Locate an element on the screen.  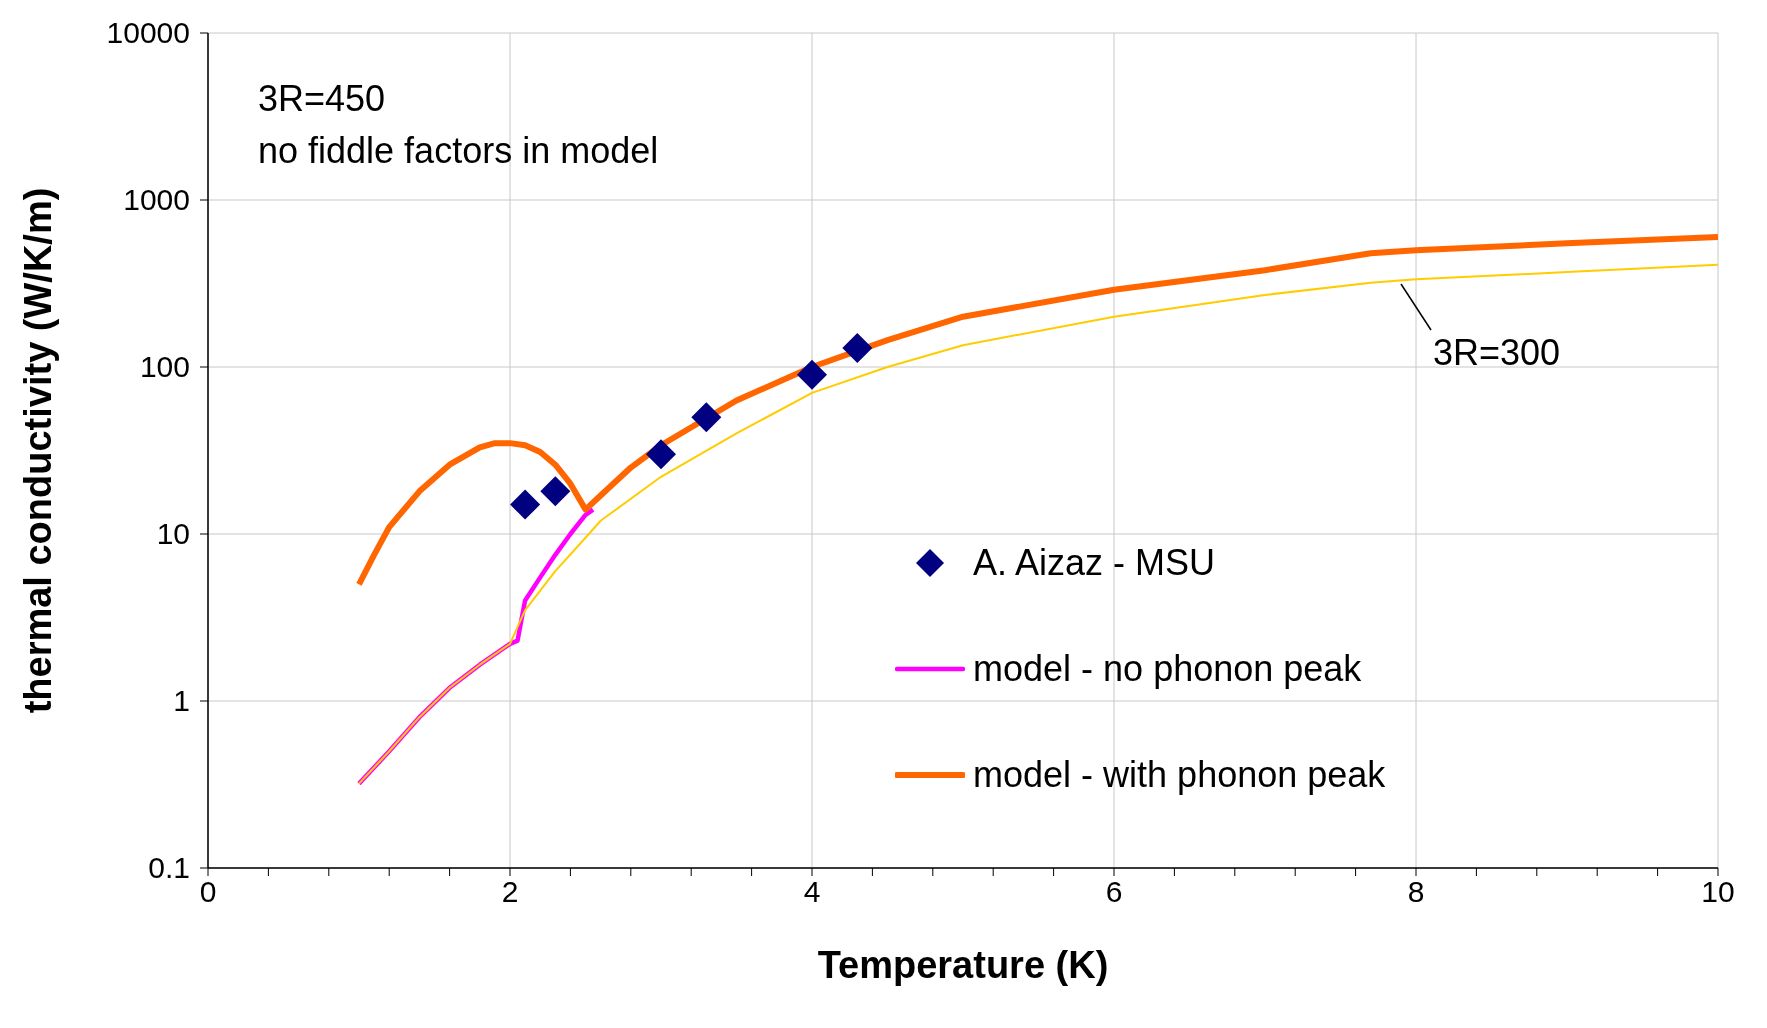
x-tick-label: 8 is located at coordinates (1416, 891).